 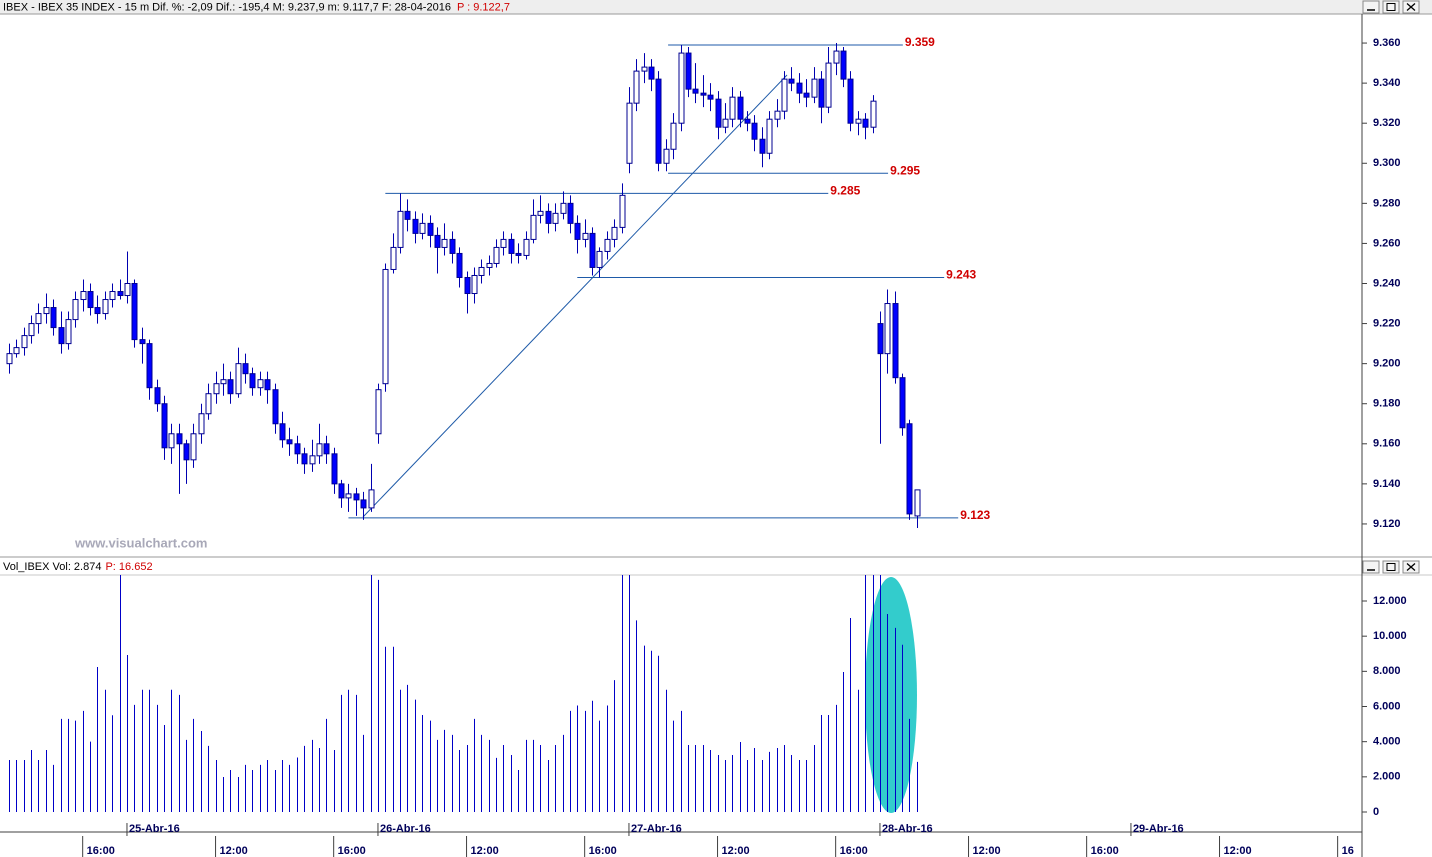 I want to click on window-buttons, so click(x=1391, y=287).